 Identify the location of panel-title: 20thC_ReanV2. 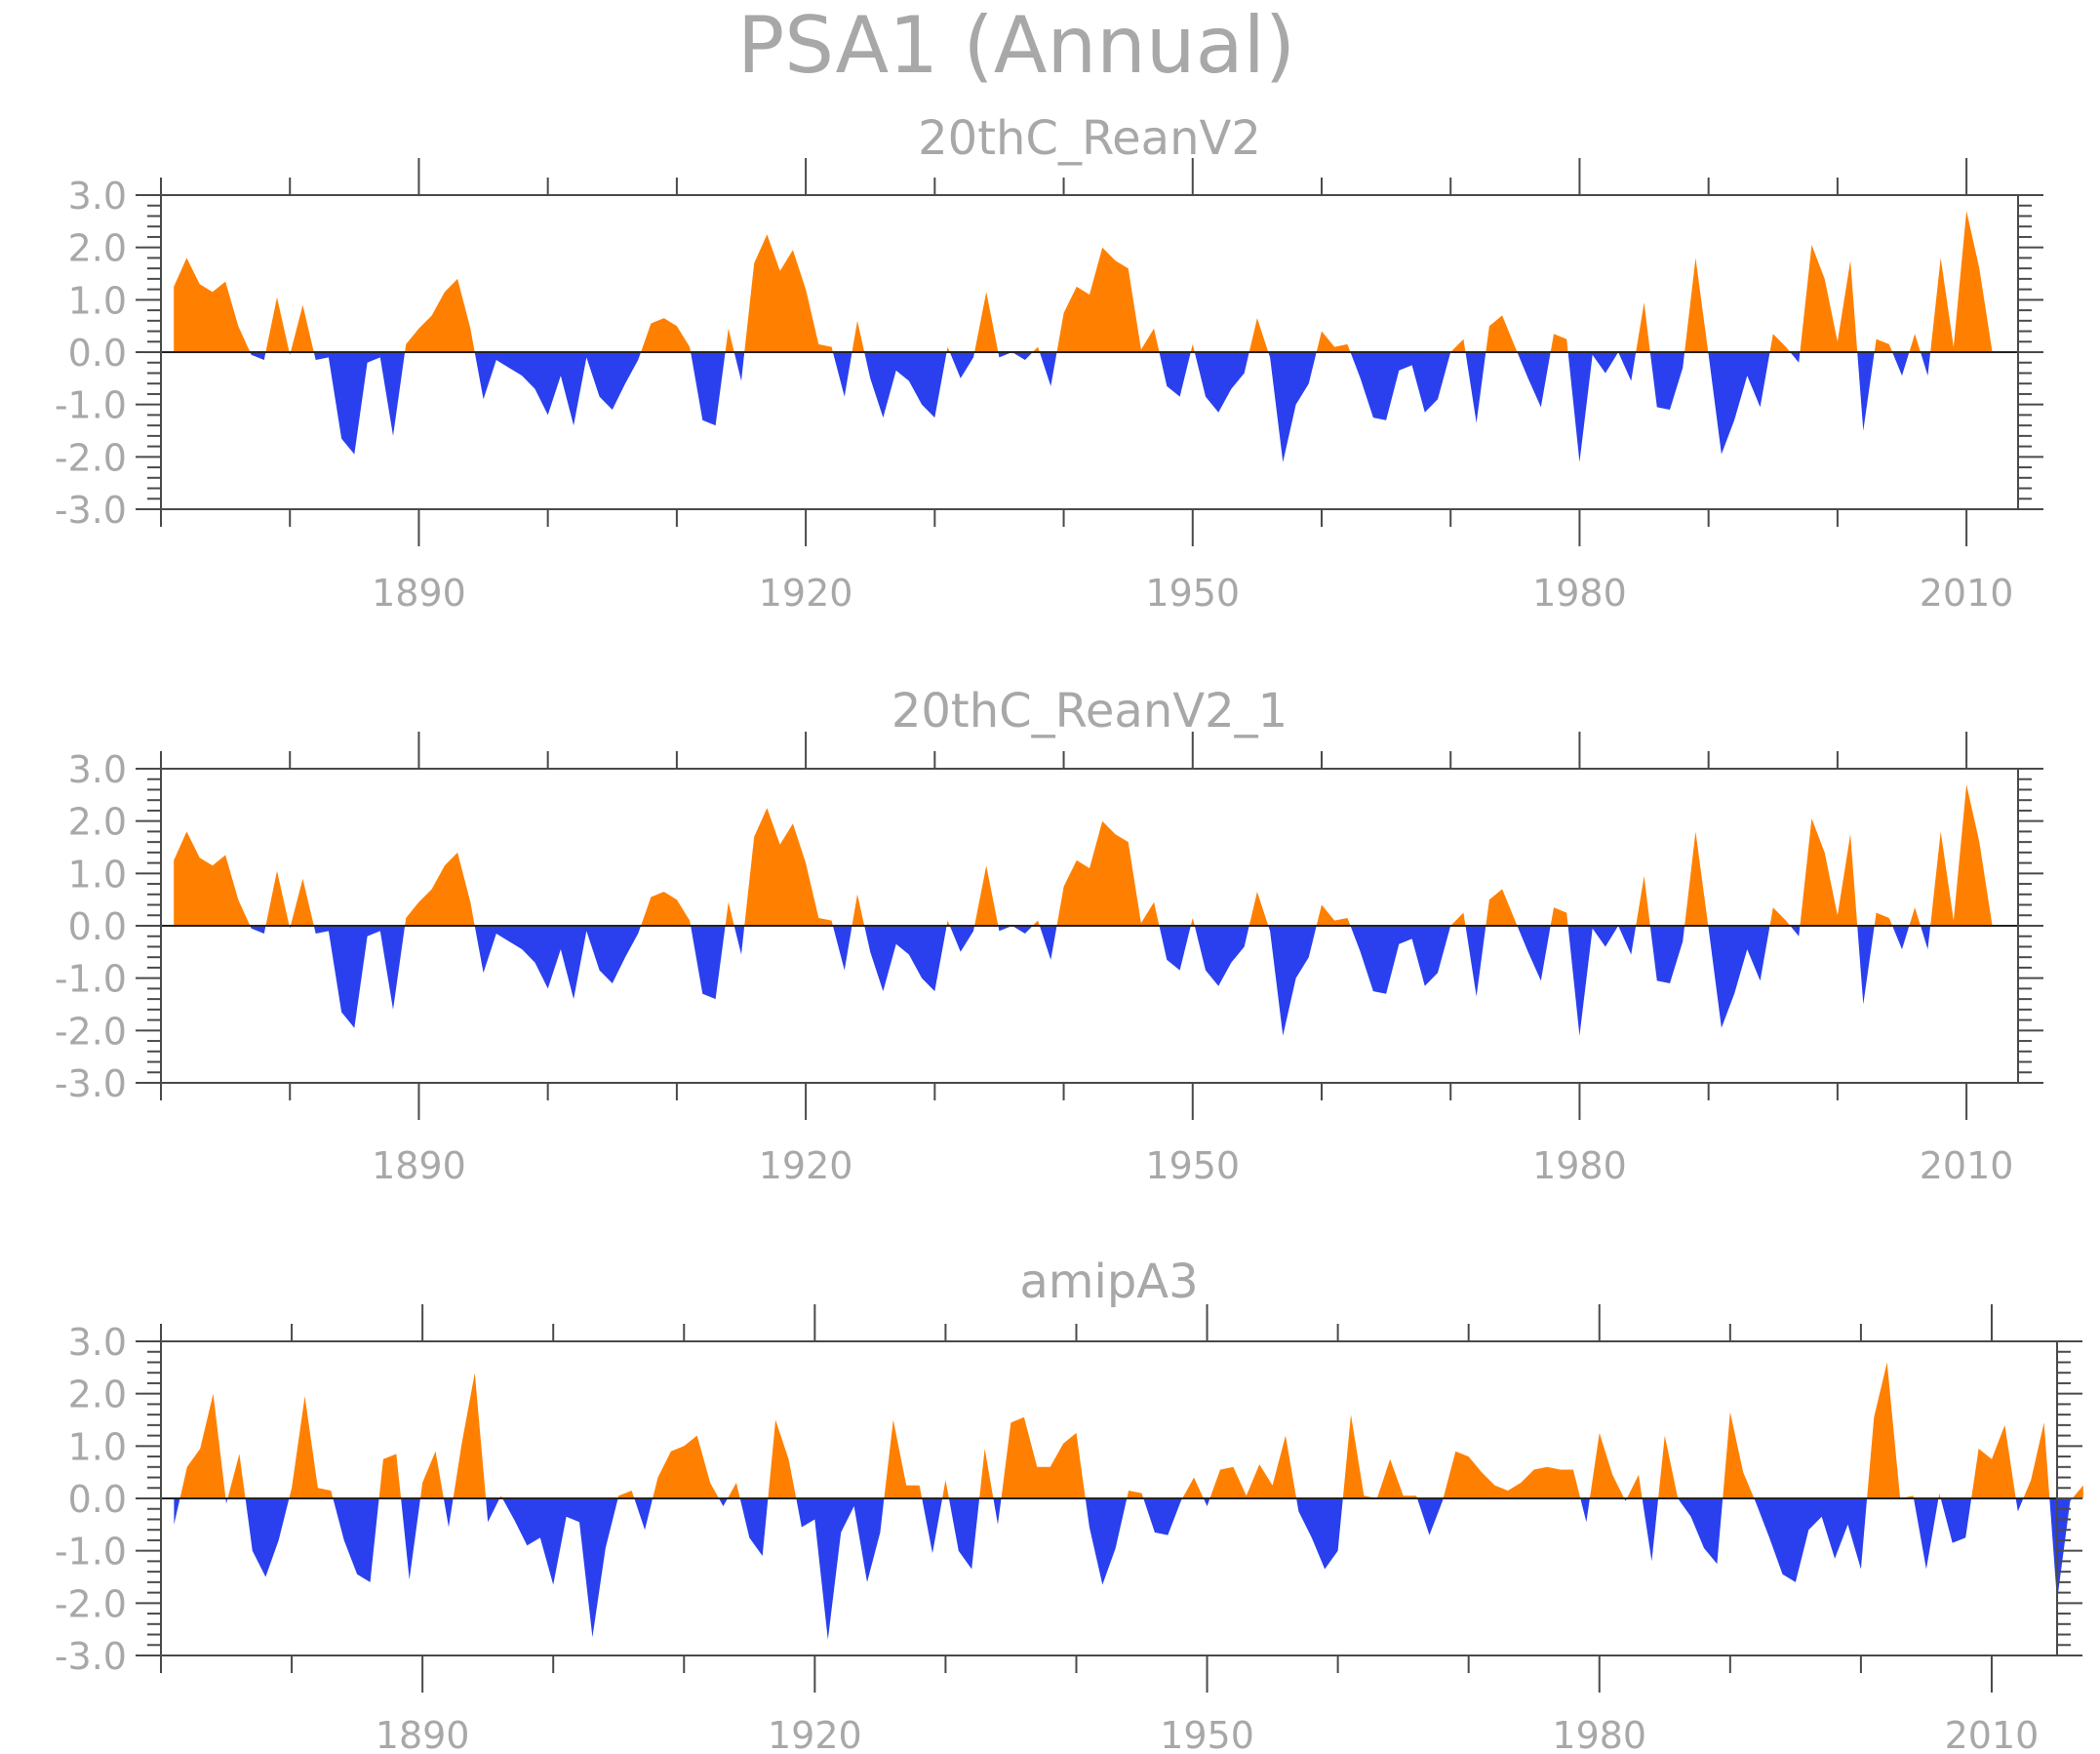
(1089, 138).